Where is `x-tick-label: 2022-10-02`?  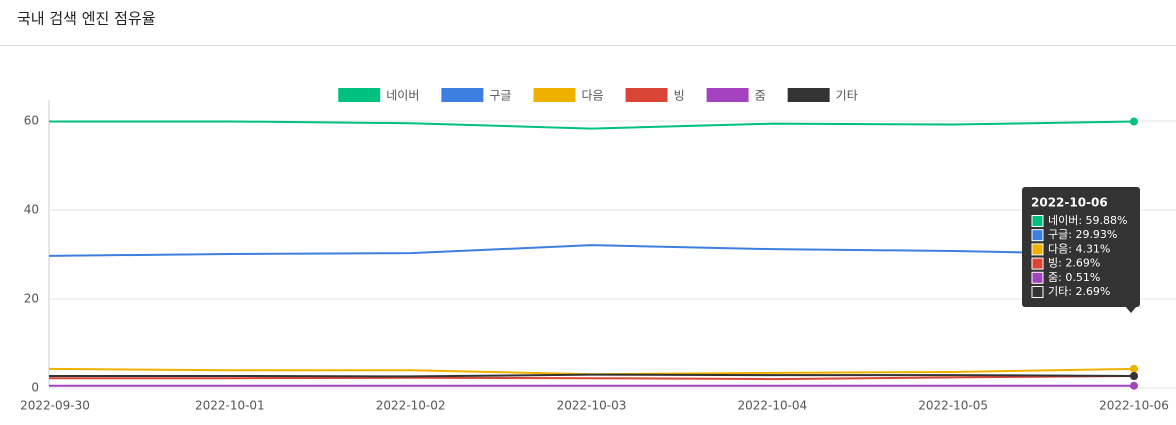 x-tick-label: 2022-10-02 is located at coordinates (411, 406).